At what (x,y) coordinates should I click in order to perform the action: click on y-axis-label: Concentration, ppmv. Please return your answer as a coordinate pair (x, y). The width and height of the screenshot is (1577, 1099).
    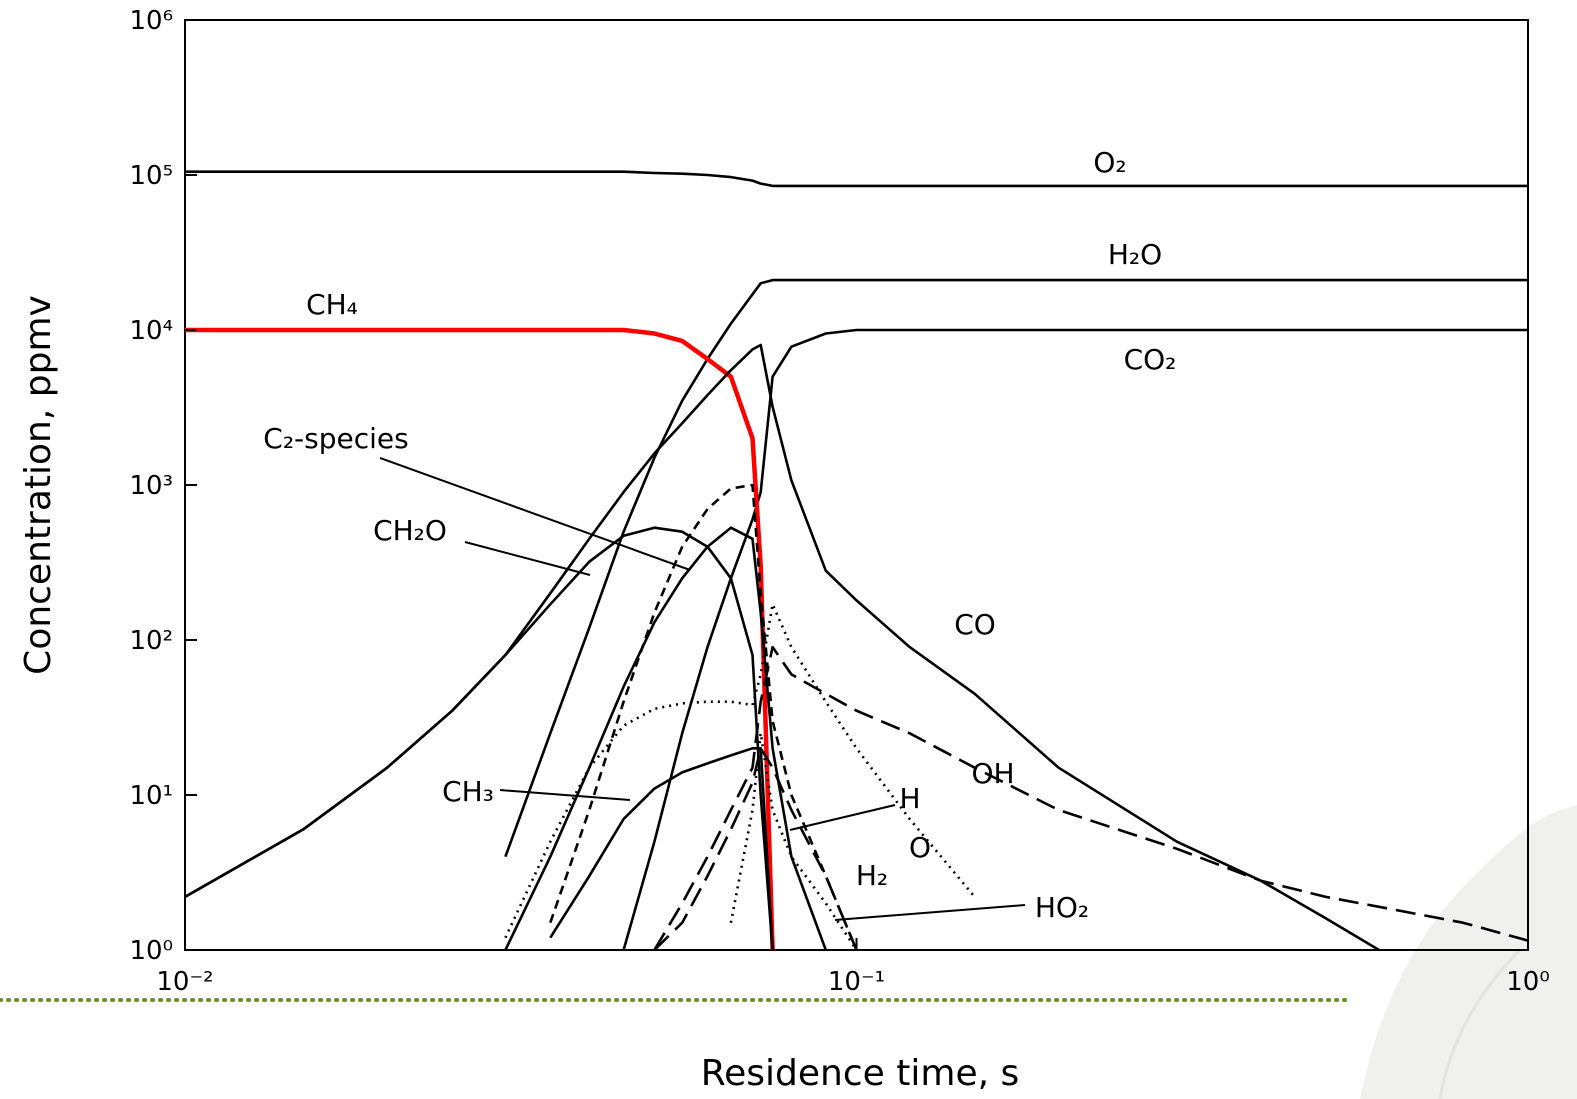
    Looking at the image, I should click on (38, 485).